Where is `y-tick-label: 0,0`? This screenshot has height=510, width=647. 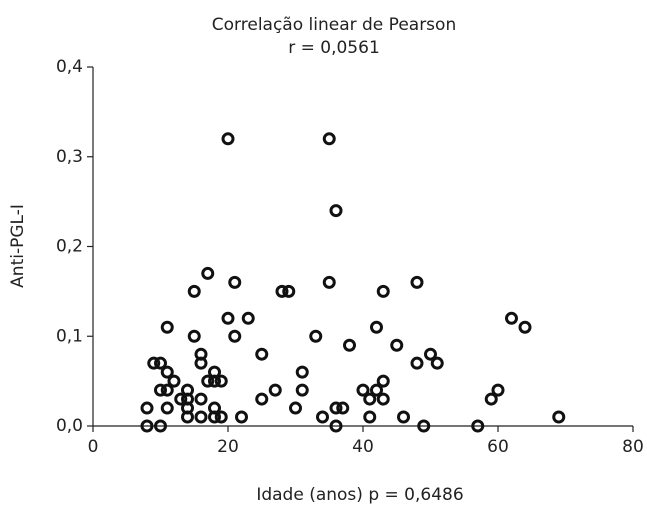
y-tick-label: 0,0 is located at coordinates (69, 426).